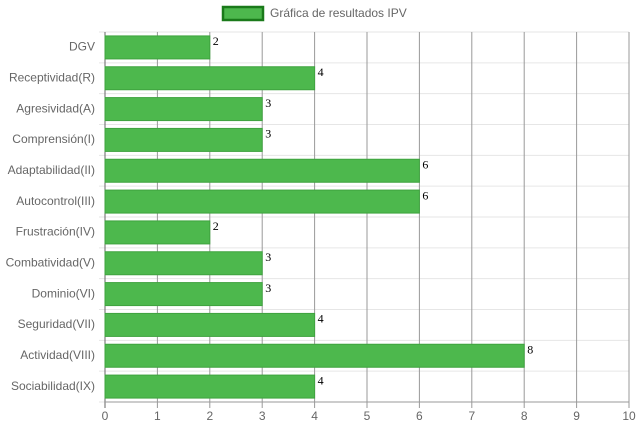 This screenshot has height=431, width=639. Describe the element at coordinates (50, 262) in the screenshot. I see `y-tick-label: Combatividad(V)` at that location.